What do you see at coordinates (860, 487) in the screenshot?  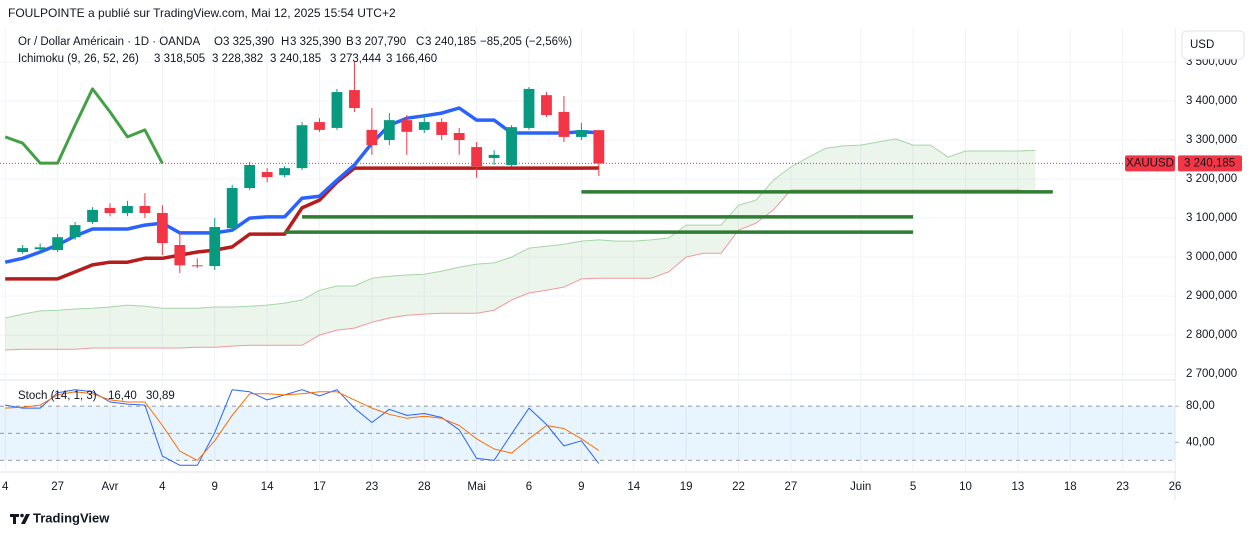 I see `x-tick-label: Juin` at bounding box center [860, 487].